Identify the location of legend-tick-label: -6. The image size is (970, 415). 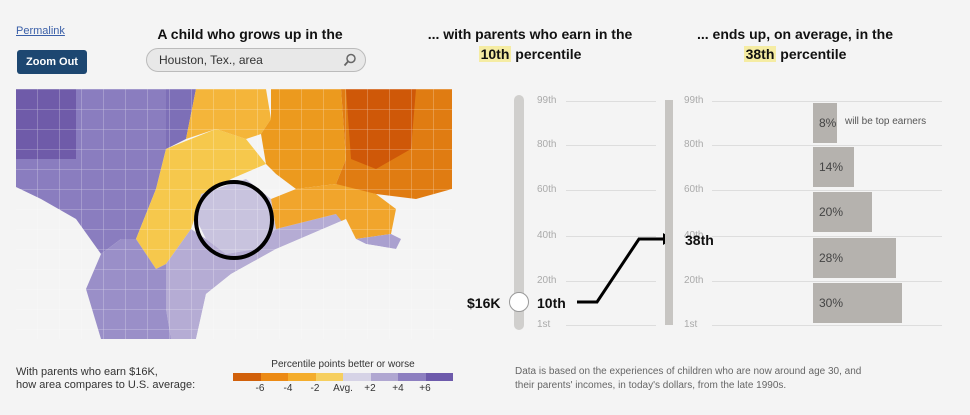
(260, 388).